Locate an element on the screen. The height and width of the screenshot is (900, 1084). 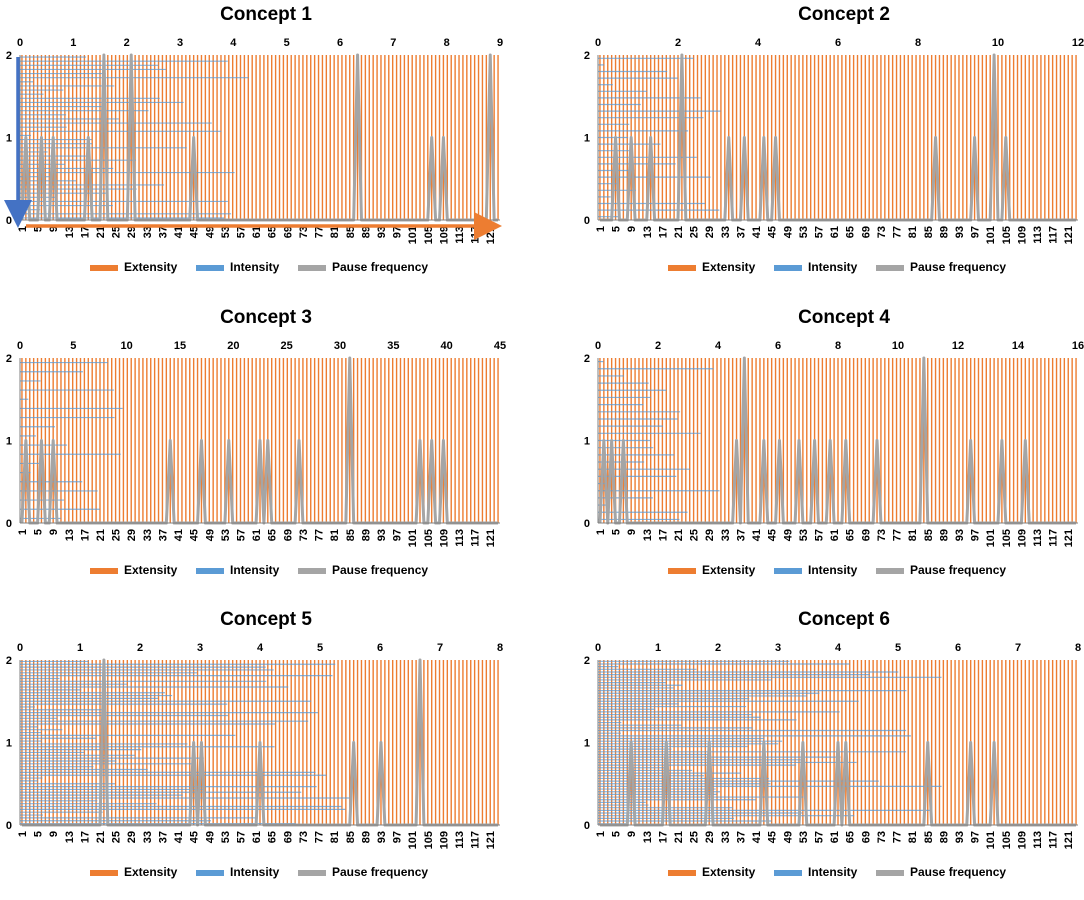
chart-title: Concept 6 is located at coordinates (844, 619).